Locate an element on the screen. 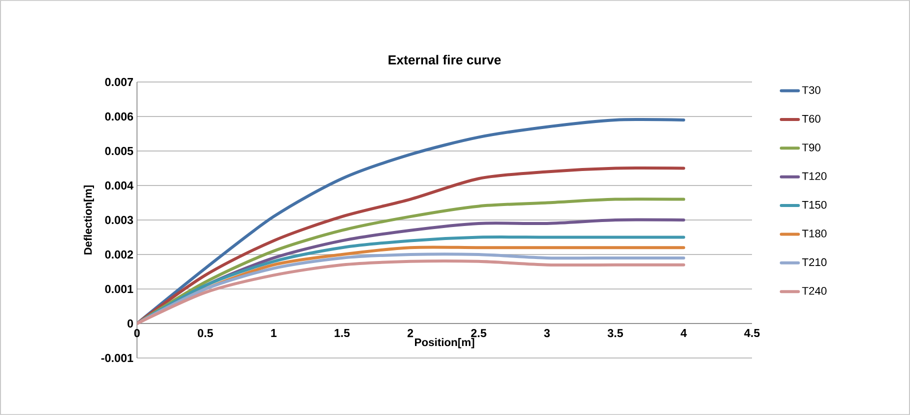 The image size is (910, 415). x-axis-title: Position[m] is located at coordinates (444, 343).